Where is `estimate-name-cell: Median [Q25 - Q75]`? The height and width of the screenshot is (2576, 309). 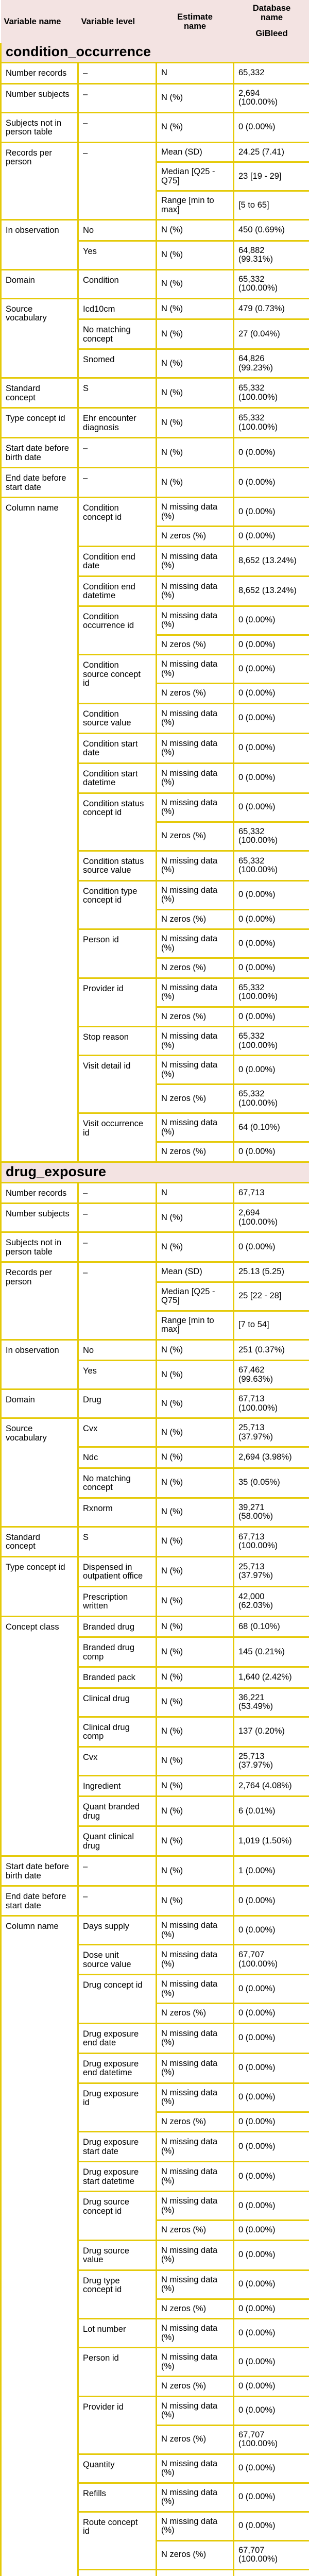
estimate-name-cell: Median [Q25 - Q75] is located at coordinates (195, 176).